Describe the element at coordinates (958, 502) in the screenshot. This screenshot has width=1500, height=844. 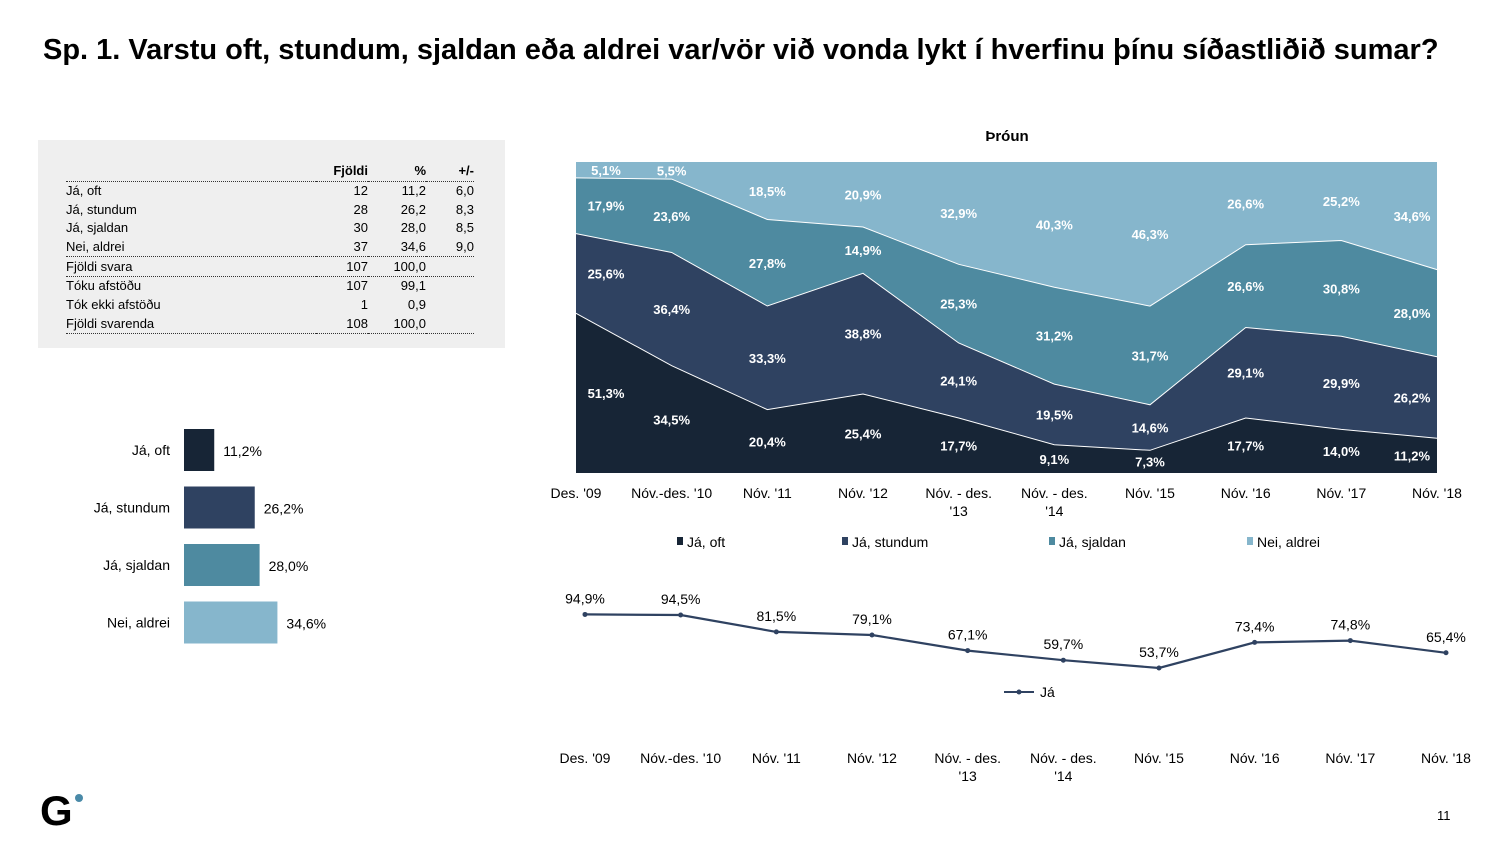
I see `area-x-tick-label: Nóv. - des. '13` at that location.